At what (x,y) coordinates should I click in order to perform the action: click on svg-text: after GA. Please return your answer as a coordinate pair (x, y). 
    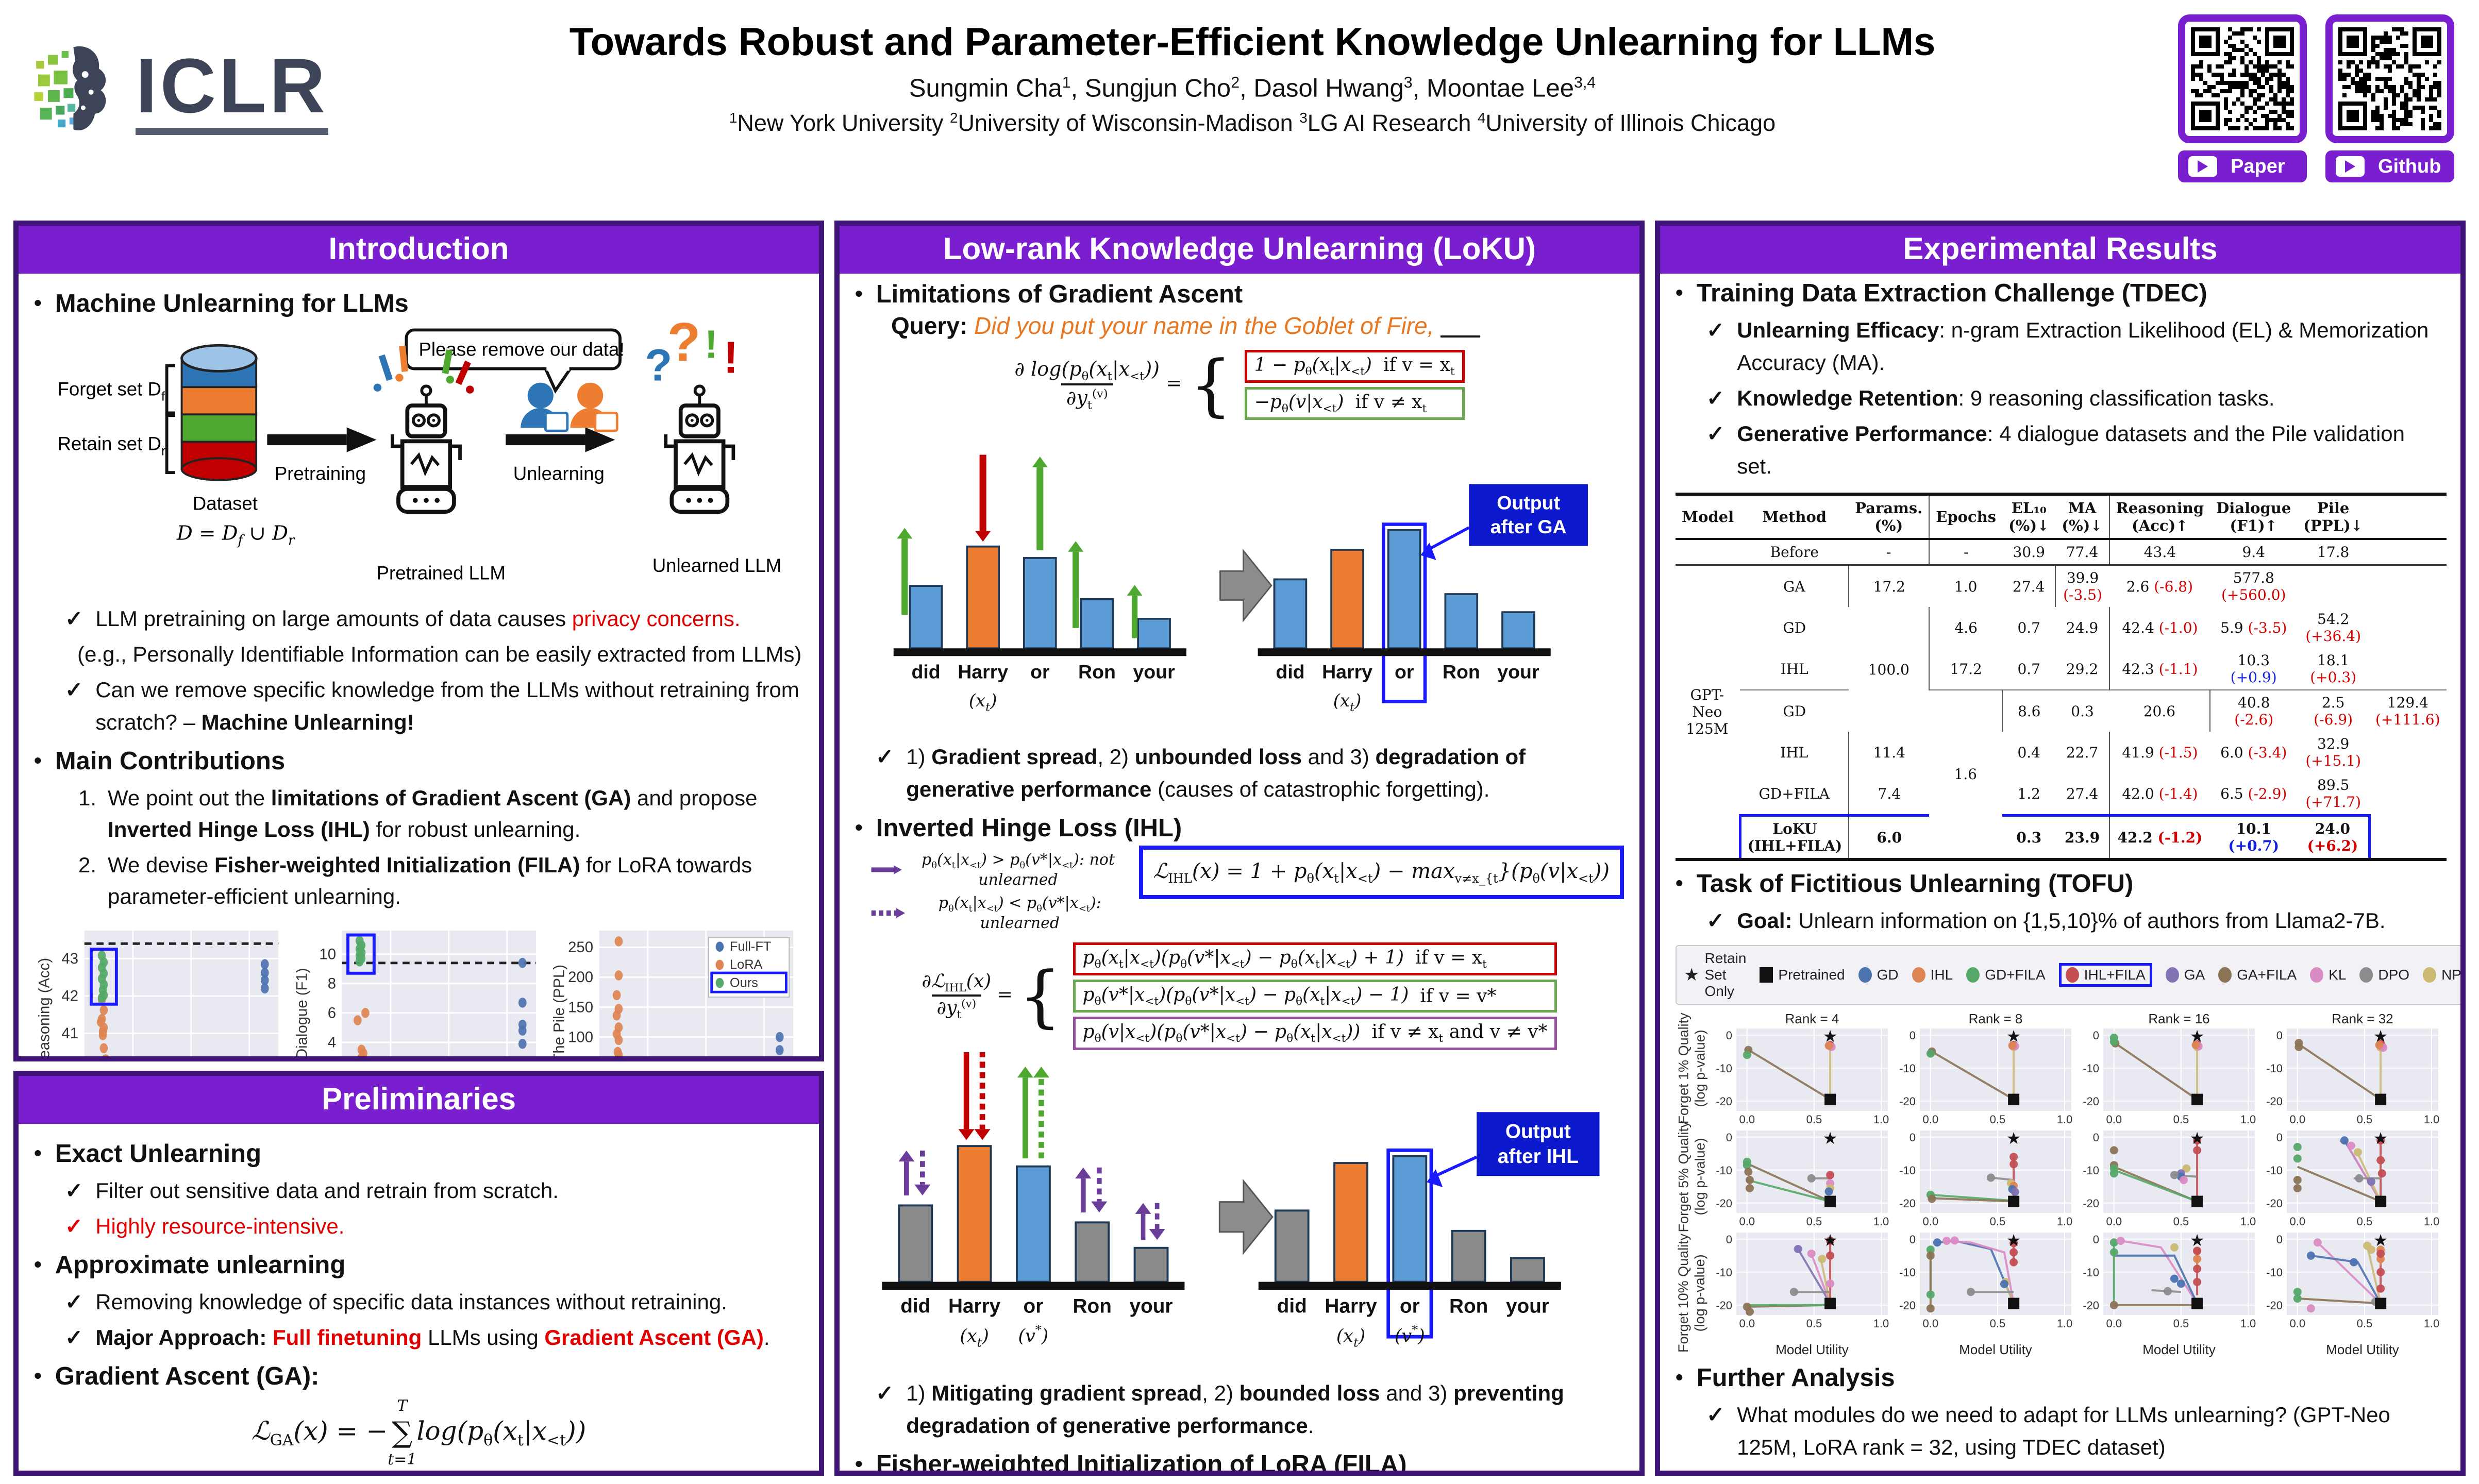
    Looking at the image, I should click on (1528, 526).